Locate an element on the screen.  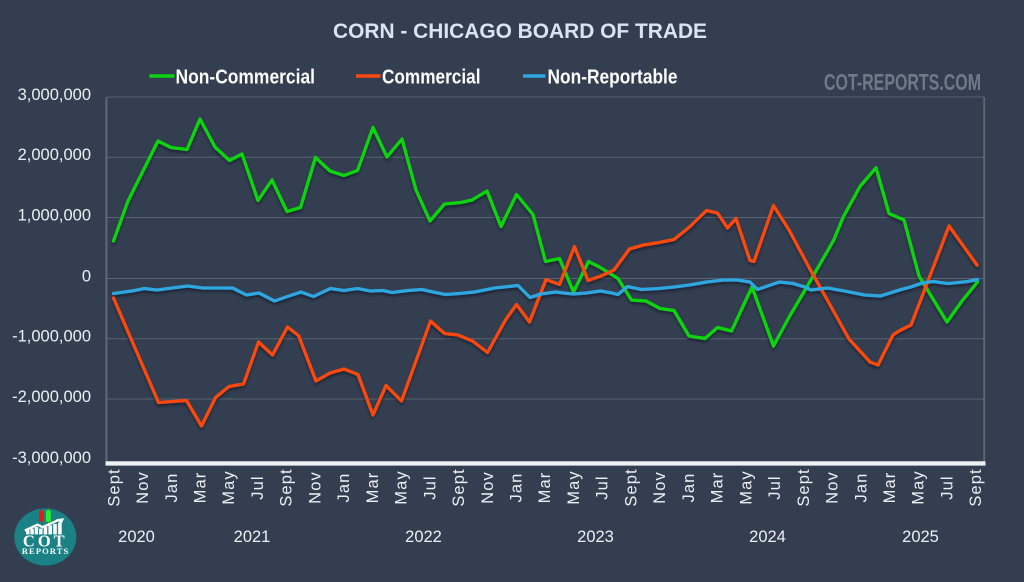
svg-text: CORN - CHICAGO BOARD OF TRADE is located at coordinates (520, 31).